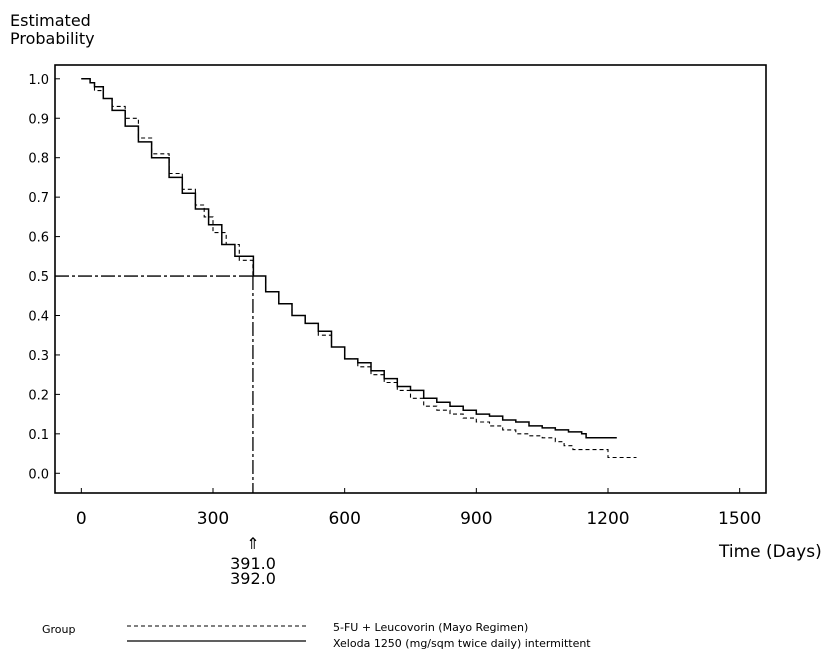  I want to click on y-tick-label: 1.0, so click(38, 80).